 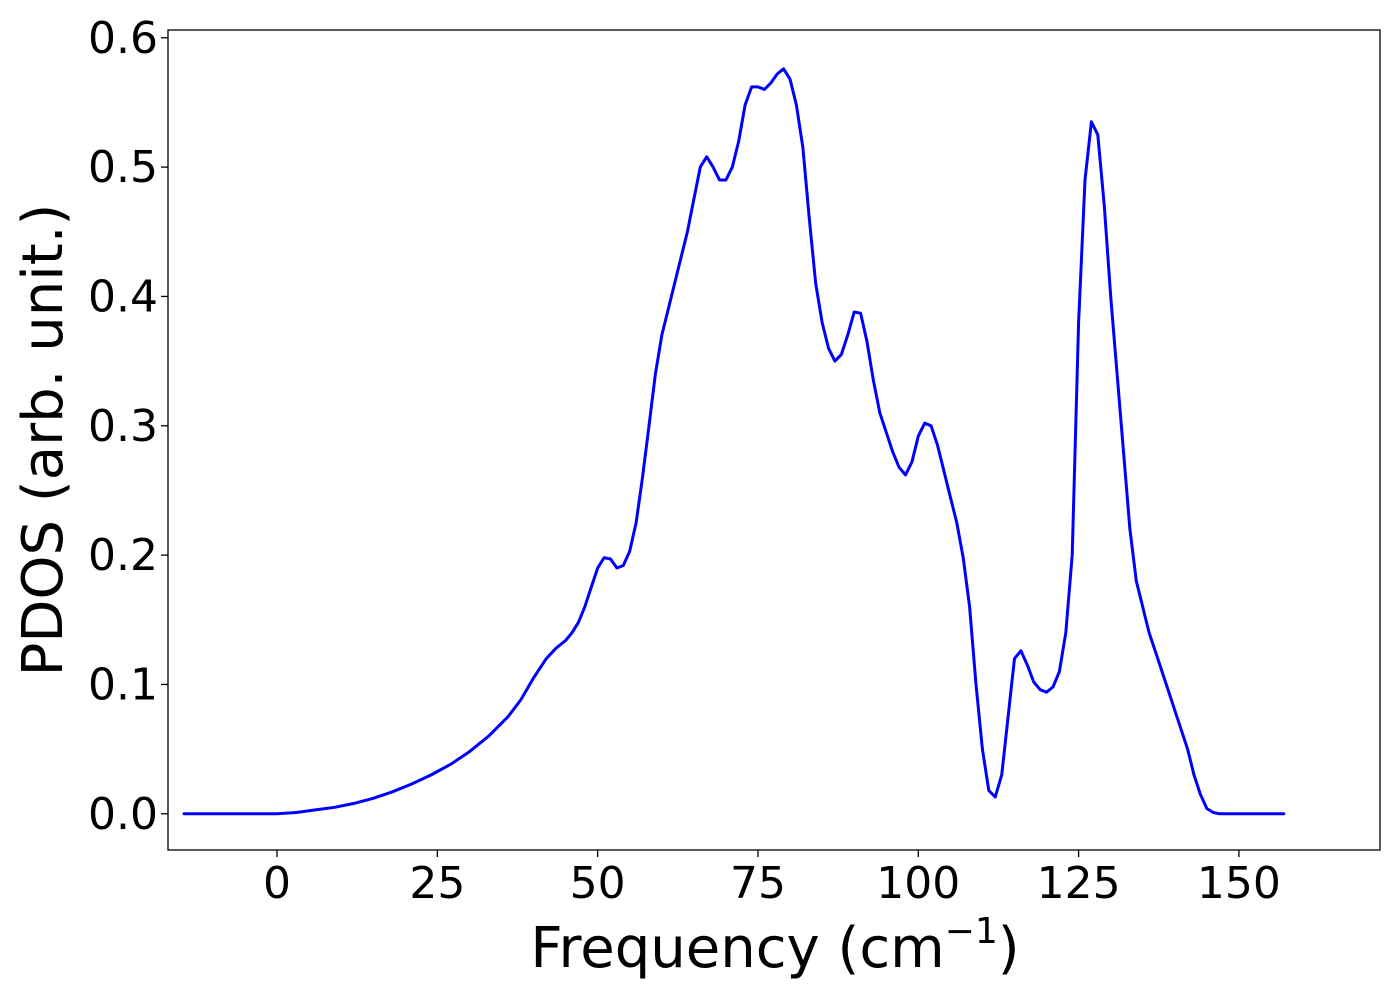 What do you see at coordinates (971, 931) in the screenshot?
I see `x-axis-title-superscript: −1` at bounding box center [971, 931].